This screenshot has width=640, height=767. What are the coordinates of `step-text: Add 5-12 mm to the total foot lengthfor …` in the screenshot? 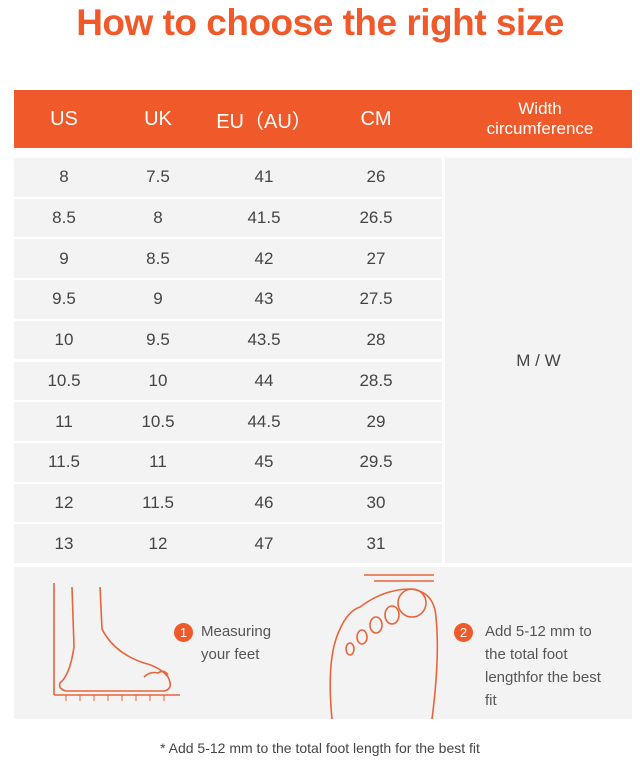 It's located at (543, 666).